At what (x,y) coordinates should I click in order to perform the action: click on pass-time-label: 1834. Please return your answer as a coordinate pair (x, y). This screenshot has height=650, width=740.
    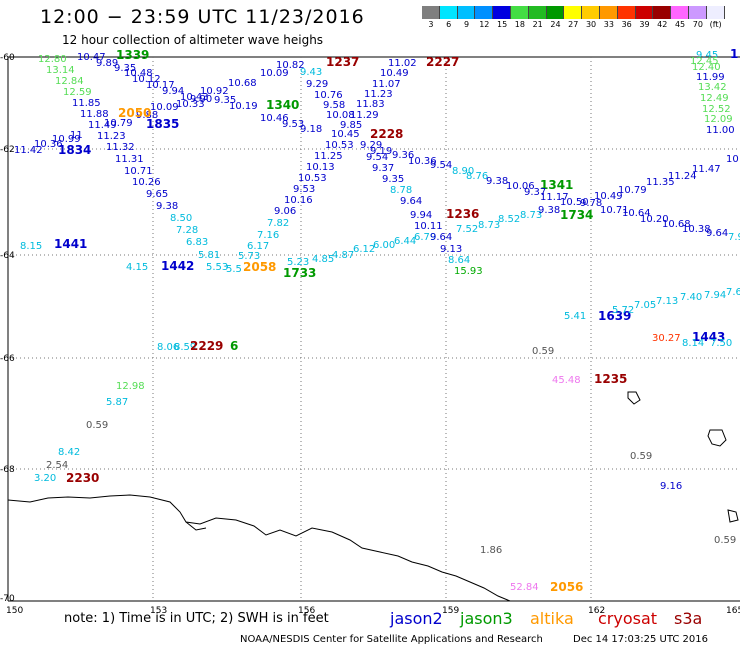
    Looking at the image, I should click on (74, 150).